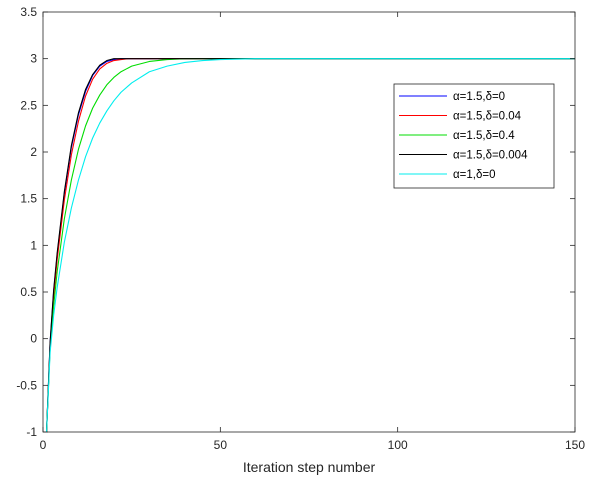 The image size is (612, 487). I want to click on legend-entry: α=1,δ=0, so click(474, 175).